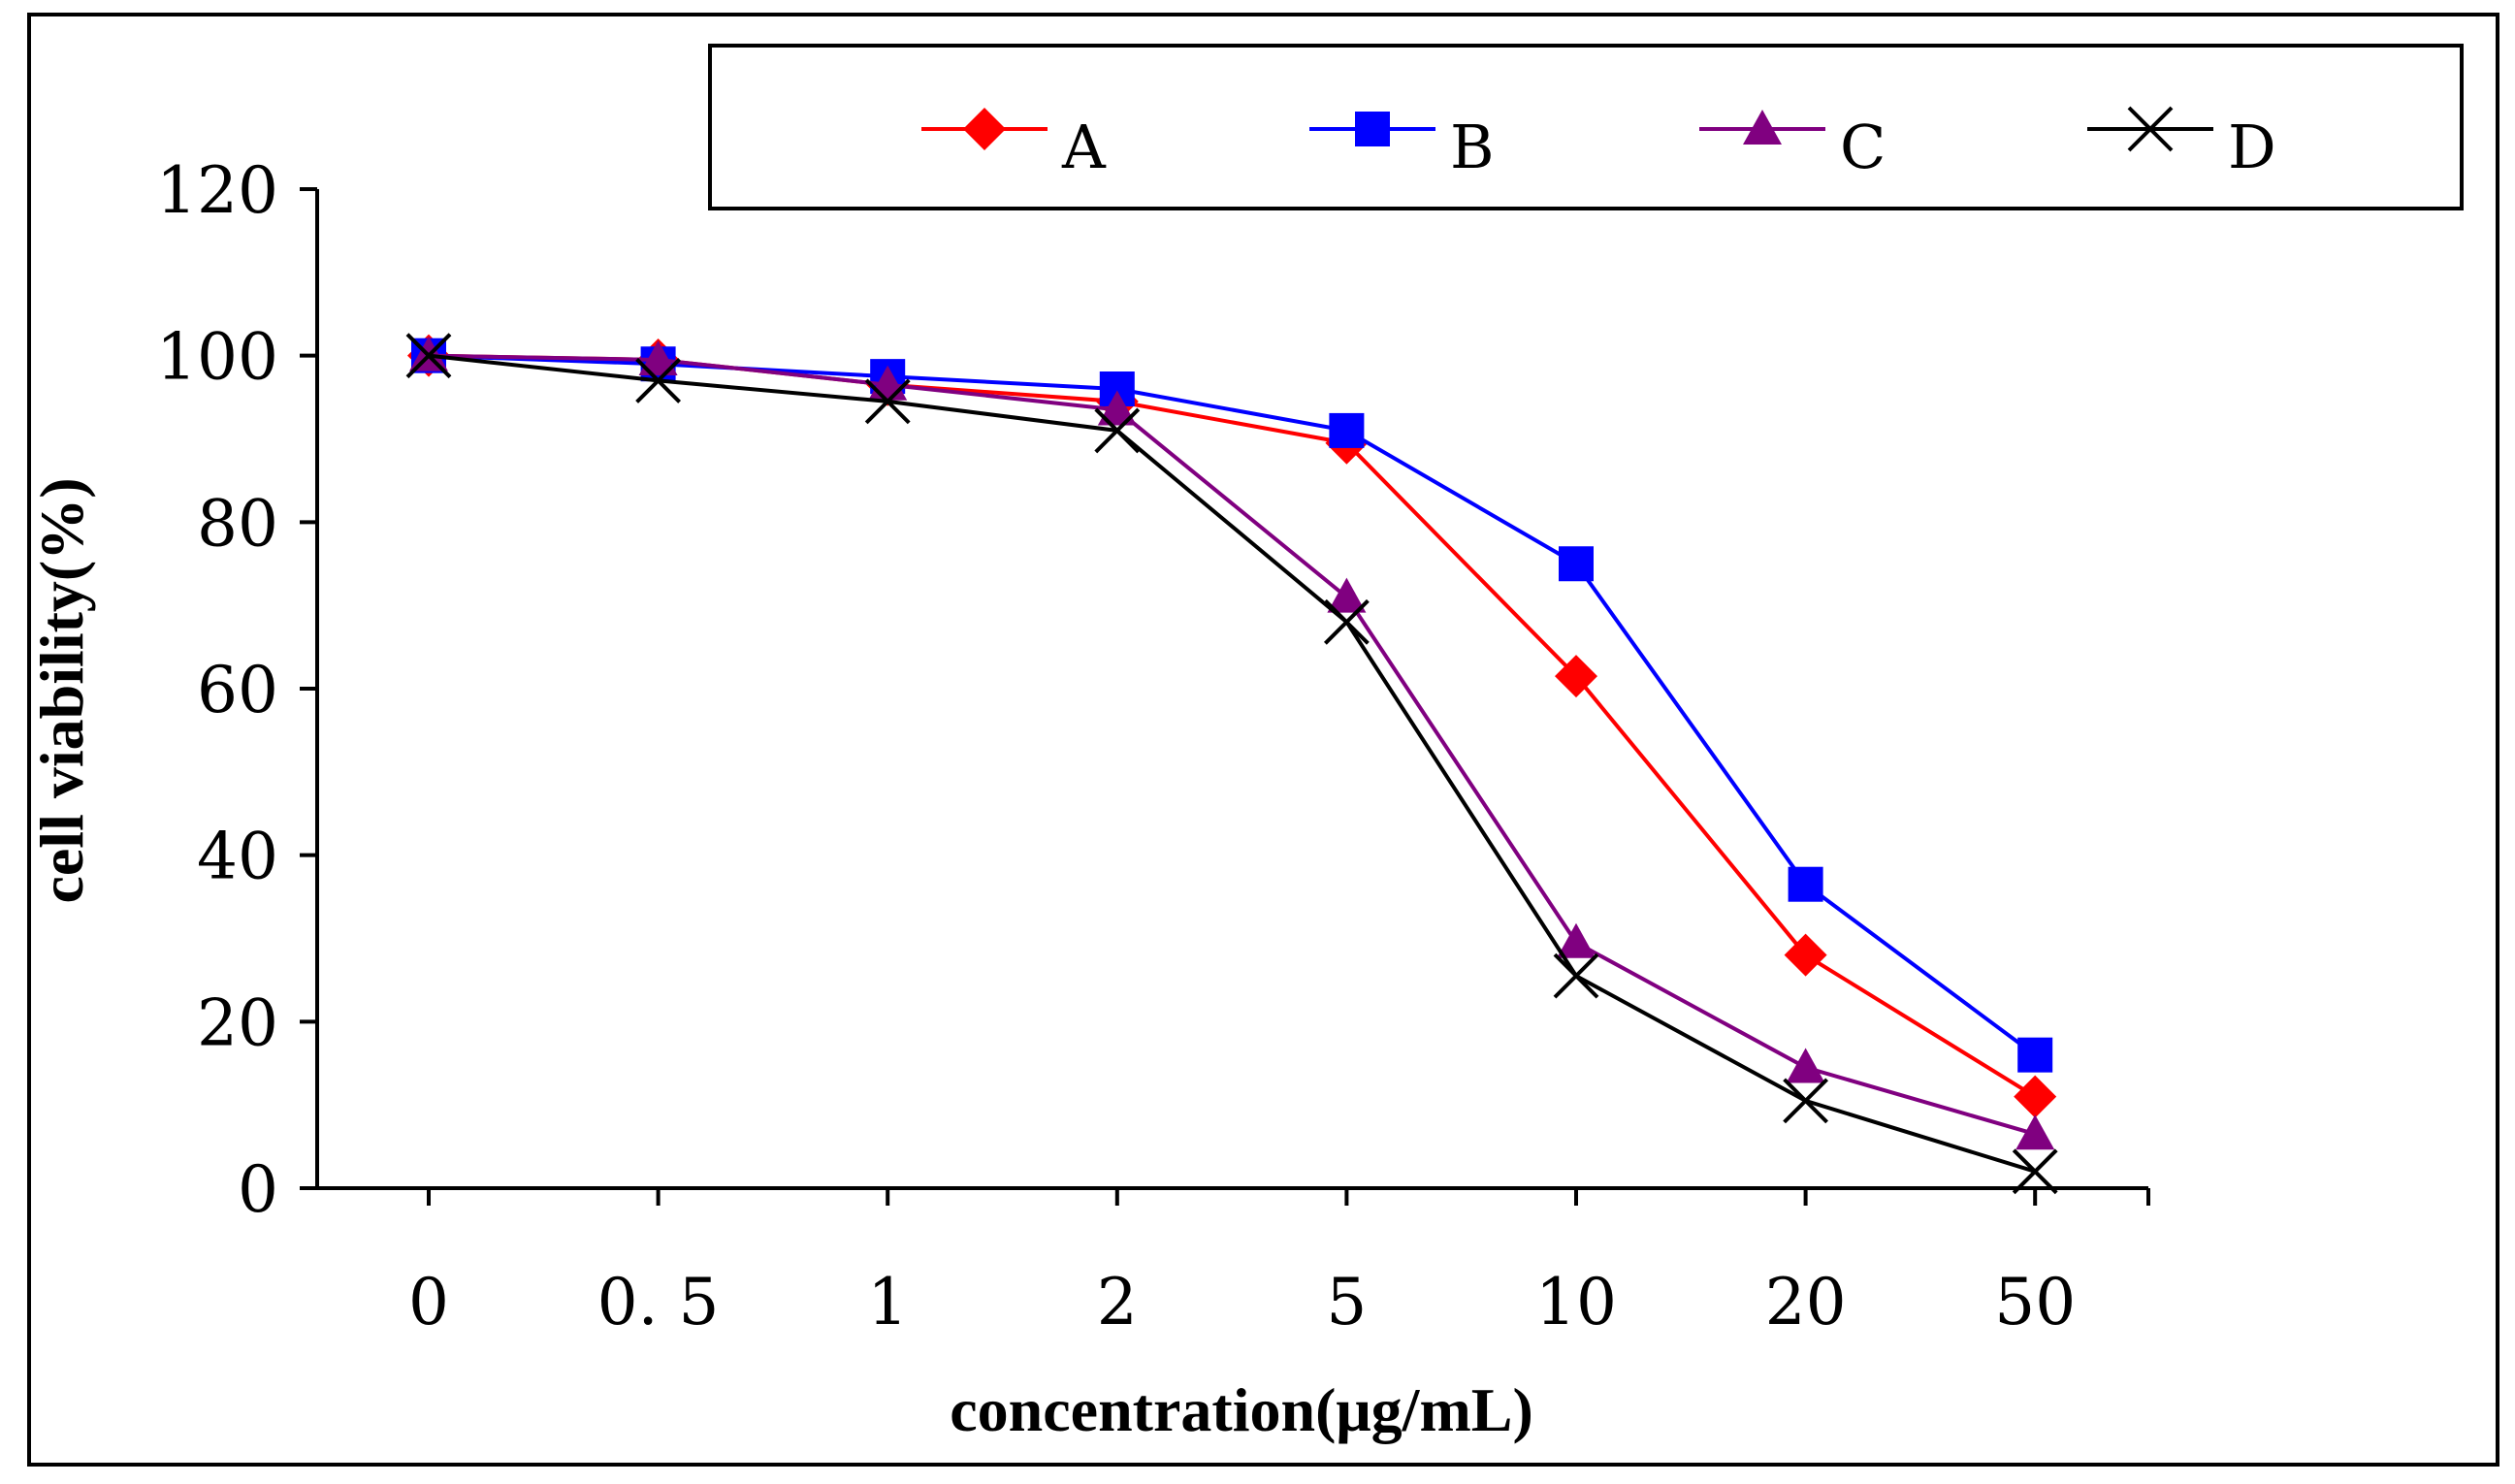 This screenshot has width=2515, height=1484. I want to click on legend-entry-a: A, so click(1014, 145).